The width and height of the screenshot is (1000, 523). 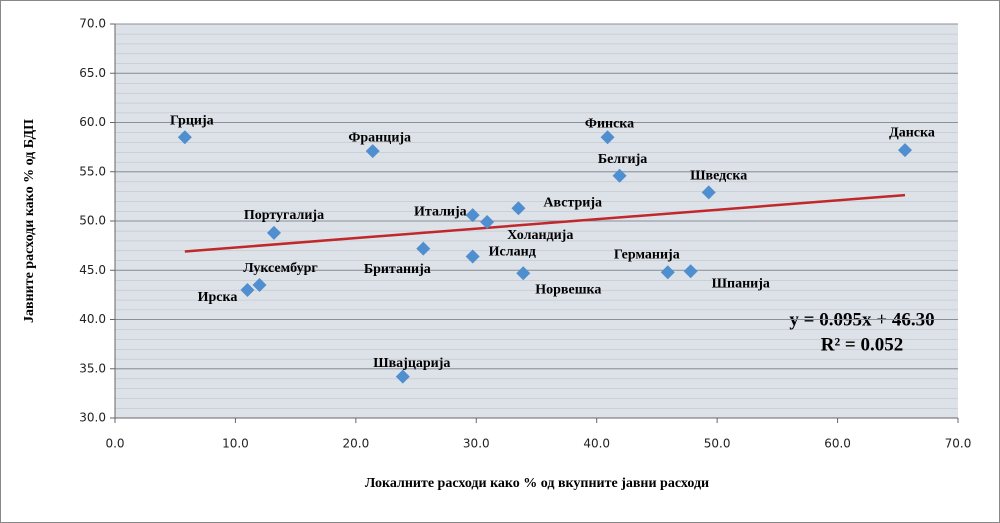 I want to click on x-tick-label: 70.0, so click(x=958, y=444).